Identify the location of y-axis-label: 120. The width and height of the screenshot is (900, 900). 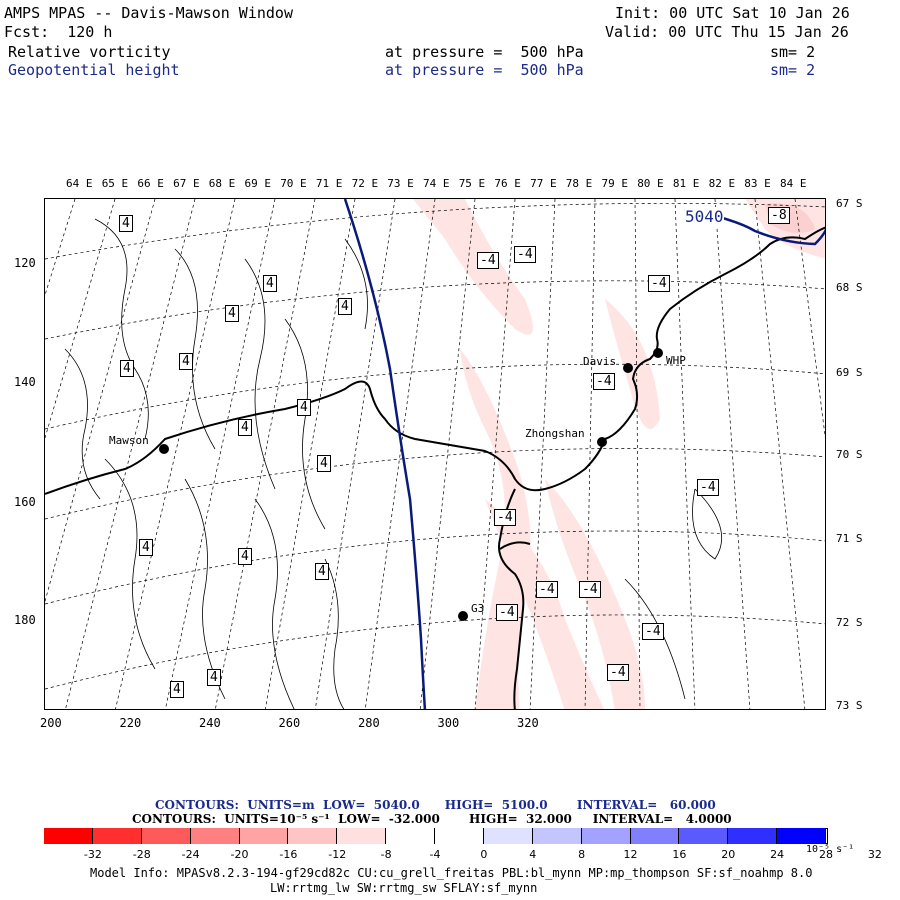
(25, 263).